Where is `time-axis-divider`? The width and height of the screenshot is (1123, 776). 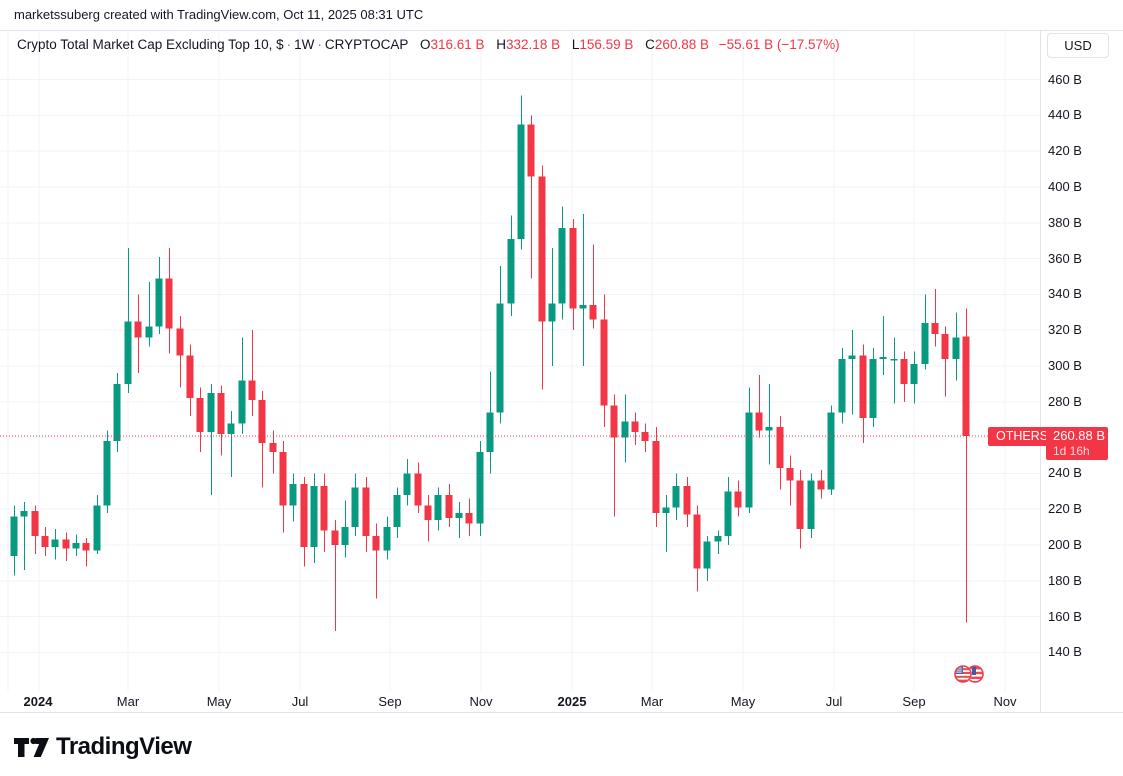
time-axis-divider is located at coordinates (561, 712).